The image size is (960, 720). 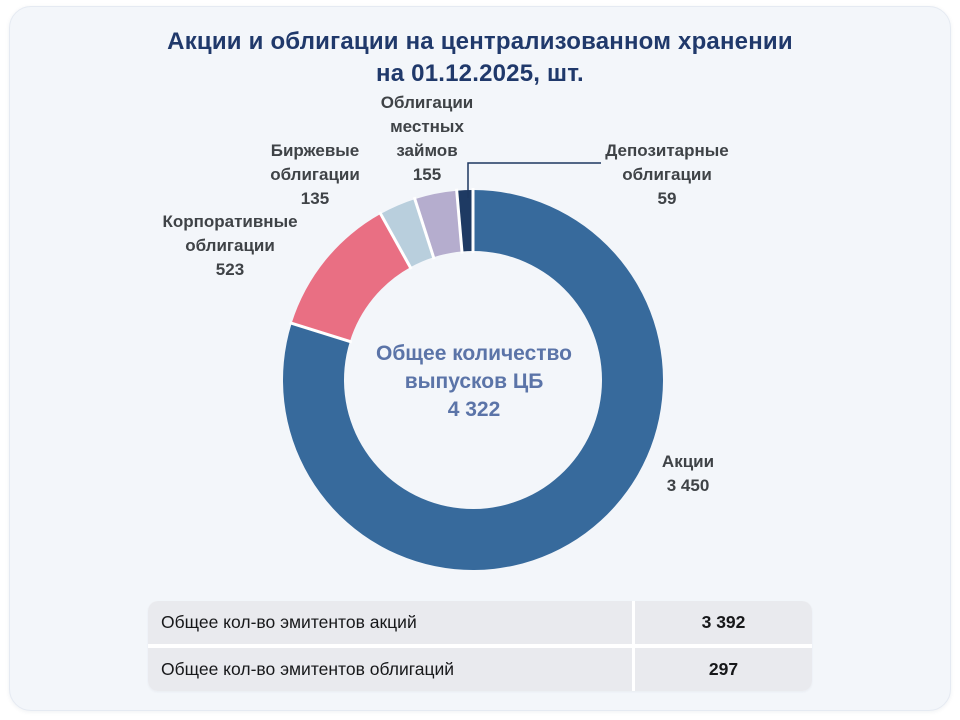 I want to click on segment-label-1: Корпоративные облигации 523, so click(x=229, y=246).